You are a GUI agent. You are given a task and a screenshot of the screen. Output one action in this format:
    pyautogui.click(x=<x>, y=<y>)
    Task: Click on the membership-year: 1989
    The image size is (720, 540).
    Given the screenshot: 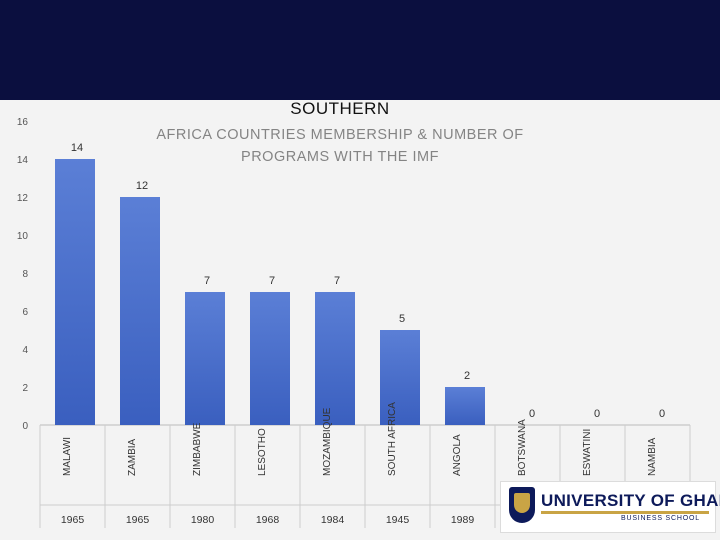 What is the action you would take?
    pyautogui.click(x=463, y=520)
    